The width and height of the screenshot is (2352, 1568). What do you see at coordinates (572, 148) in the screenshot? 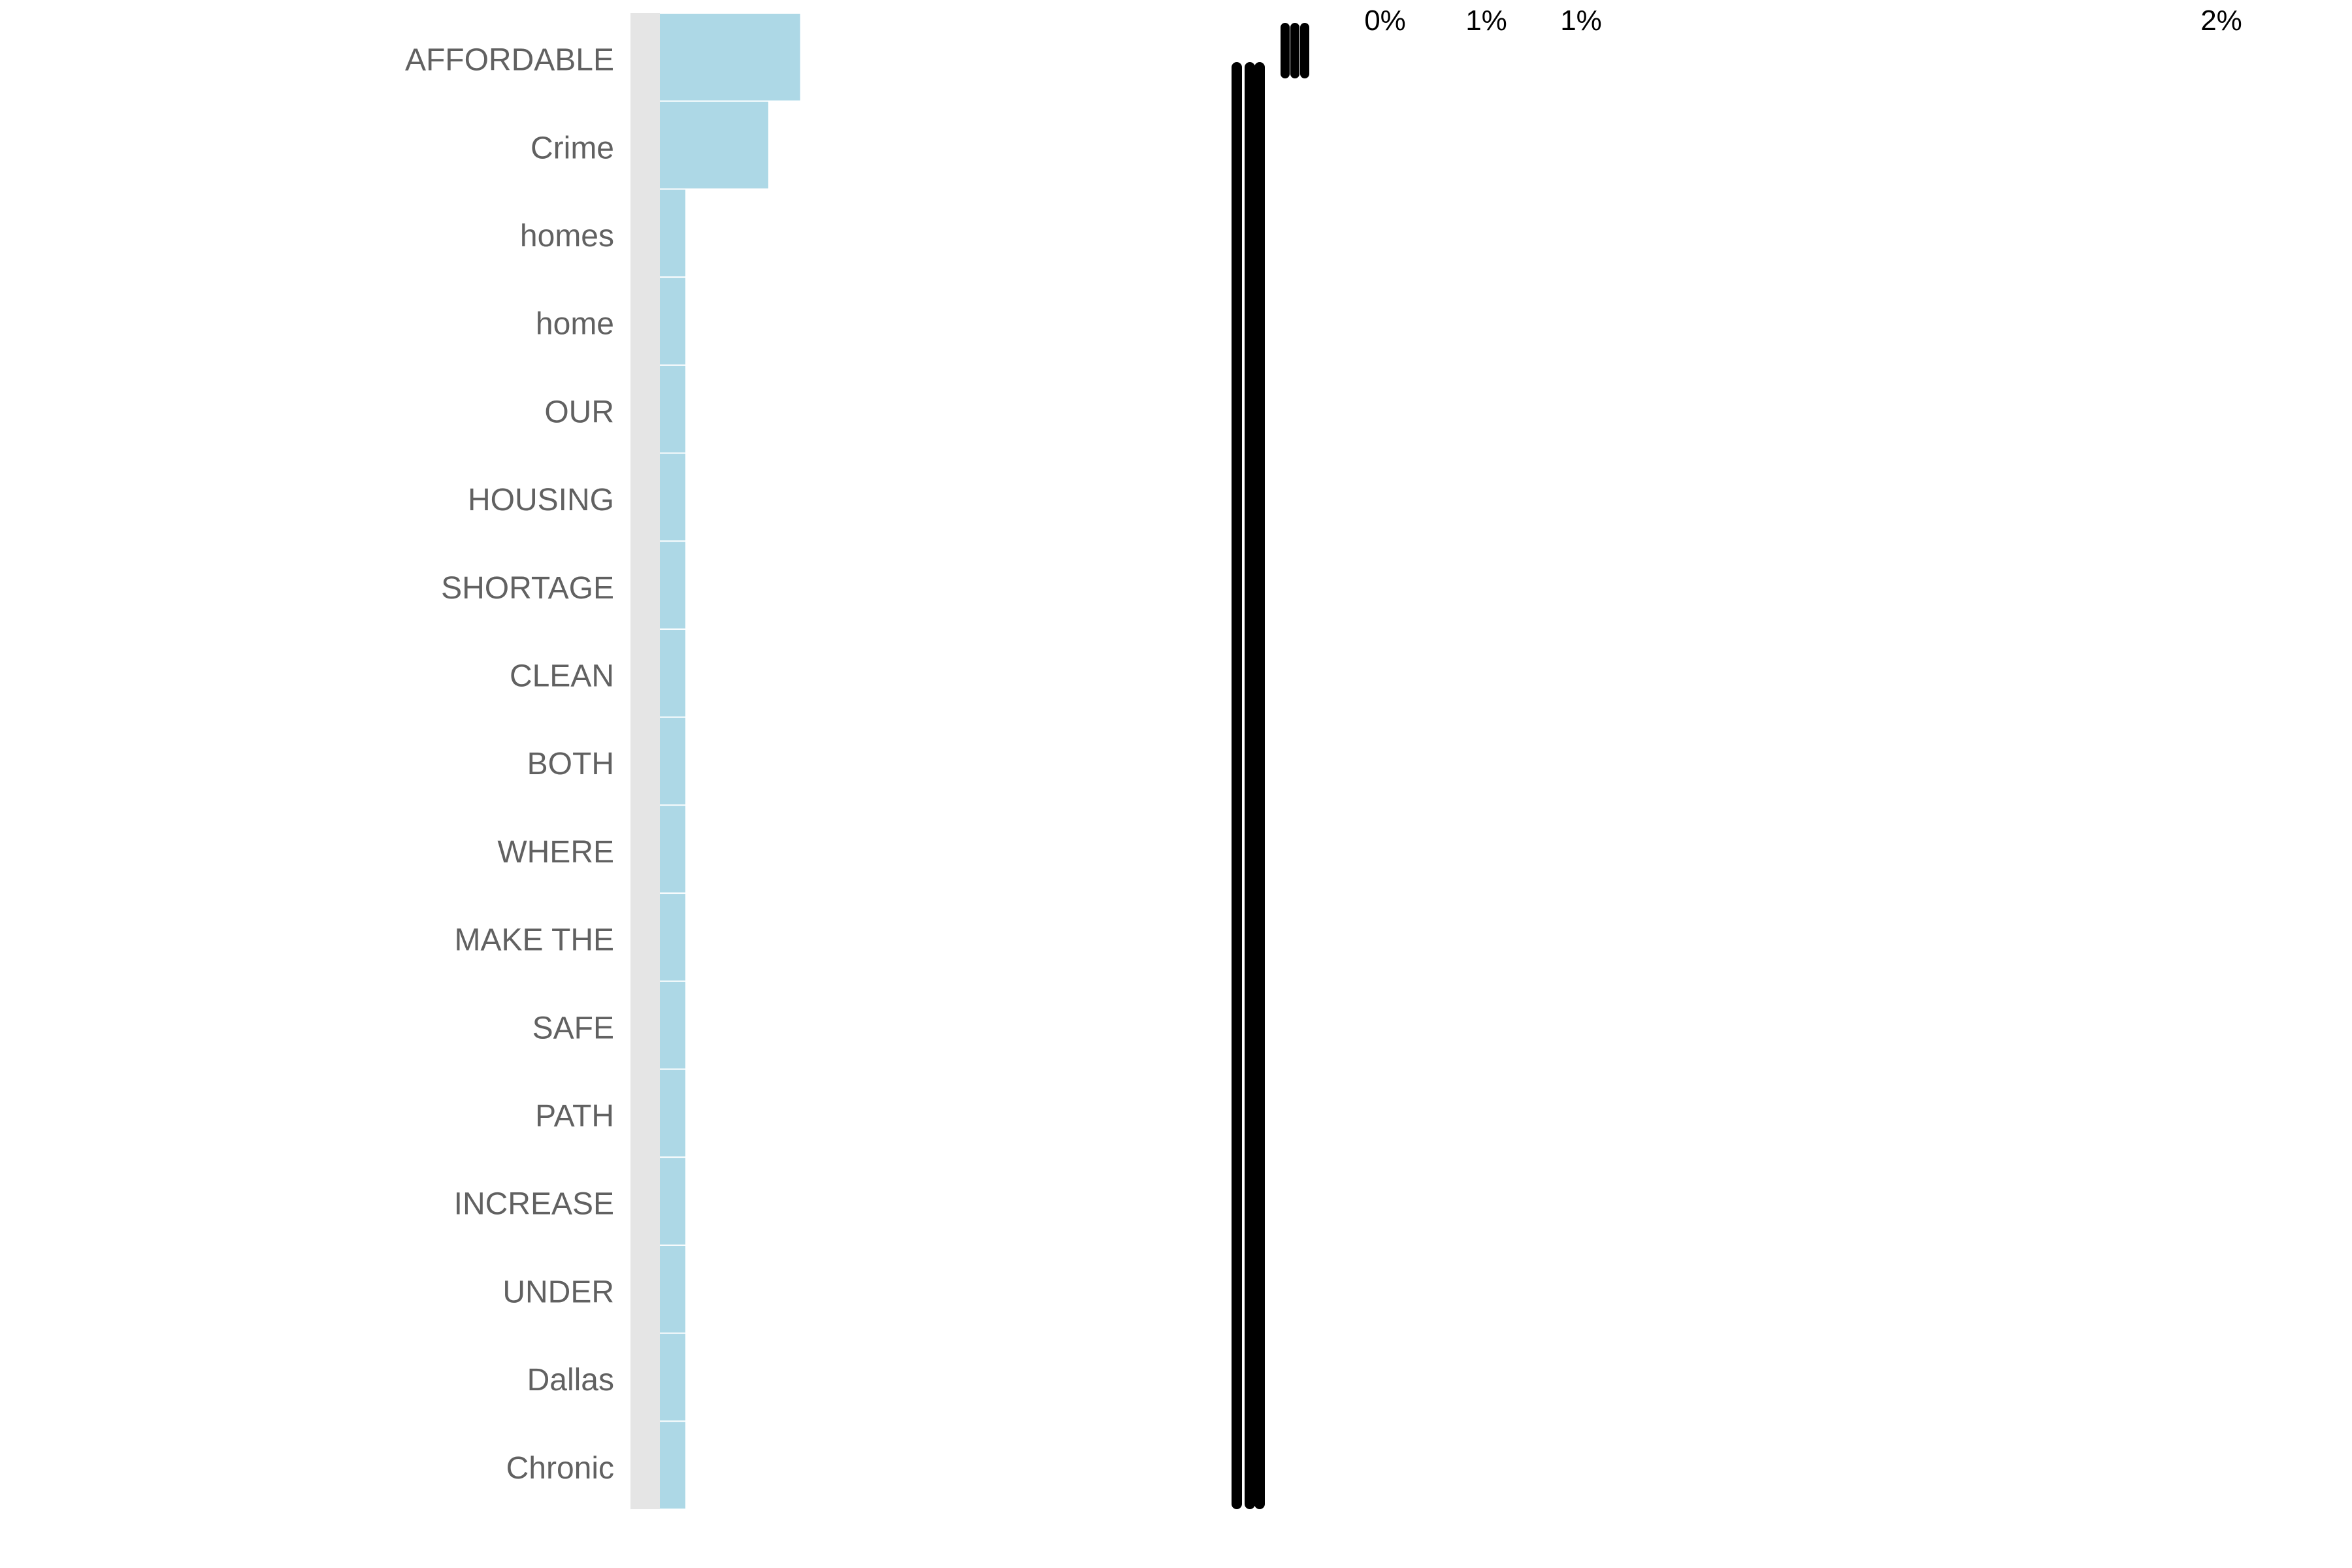
I see `category-label: Crime` at bounding box center [572, 148].